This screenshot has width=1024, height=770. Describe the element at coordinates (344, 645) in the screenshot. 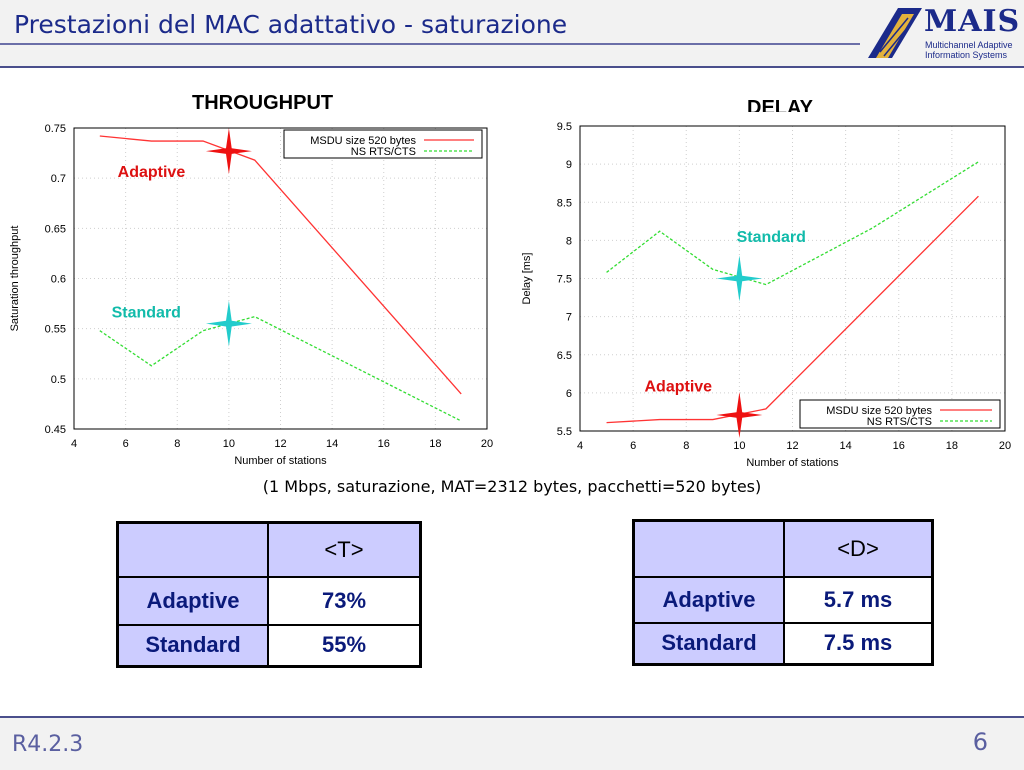

I see `throughput-row-value: 55%` at that location.